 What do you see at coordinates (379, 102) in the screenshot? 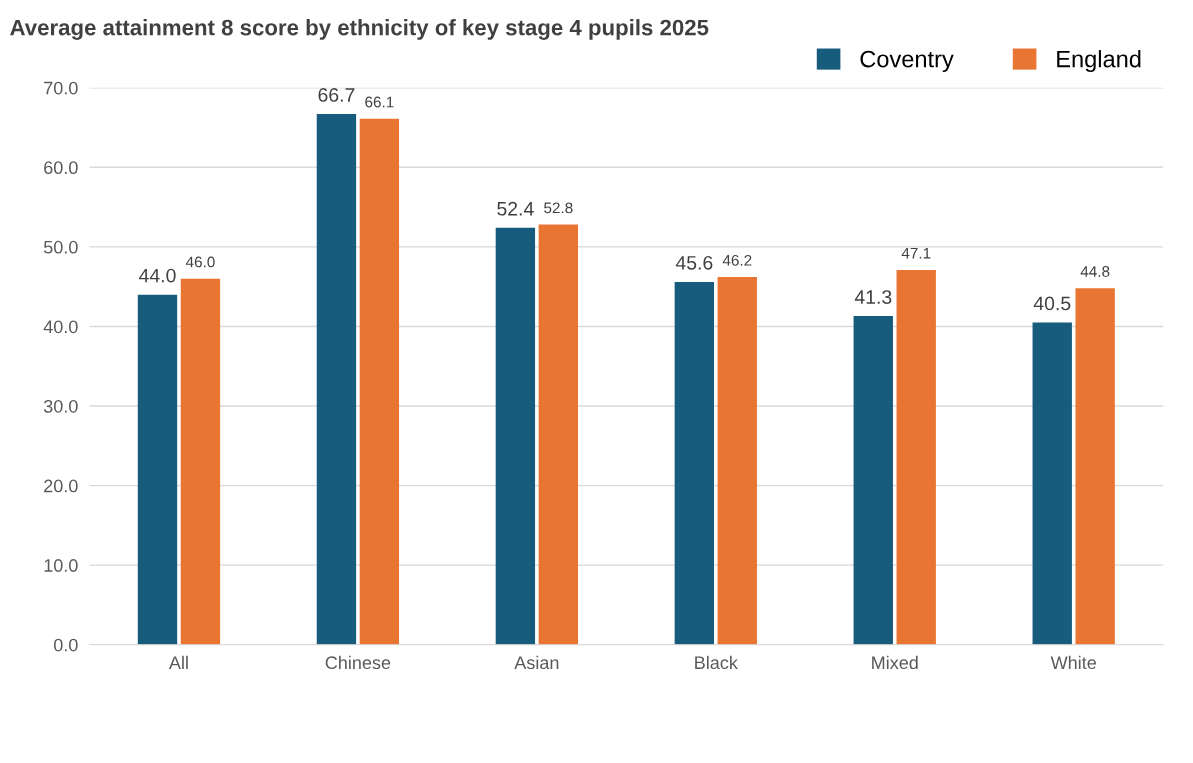
I see `data-label: 66.1` at bounding box center [379, 102].